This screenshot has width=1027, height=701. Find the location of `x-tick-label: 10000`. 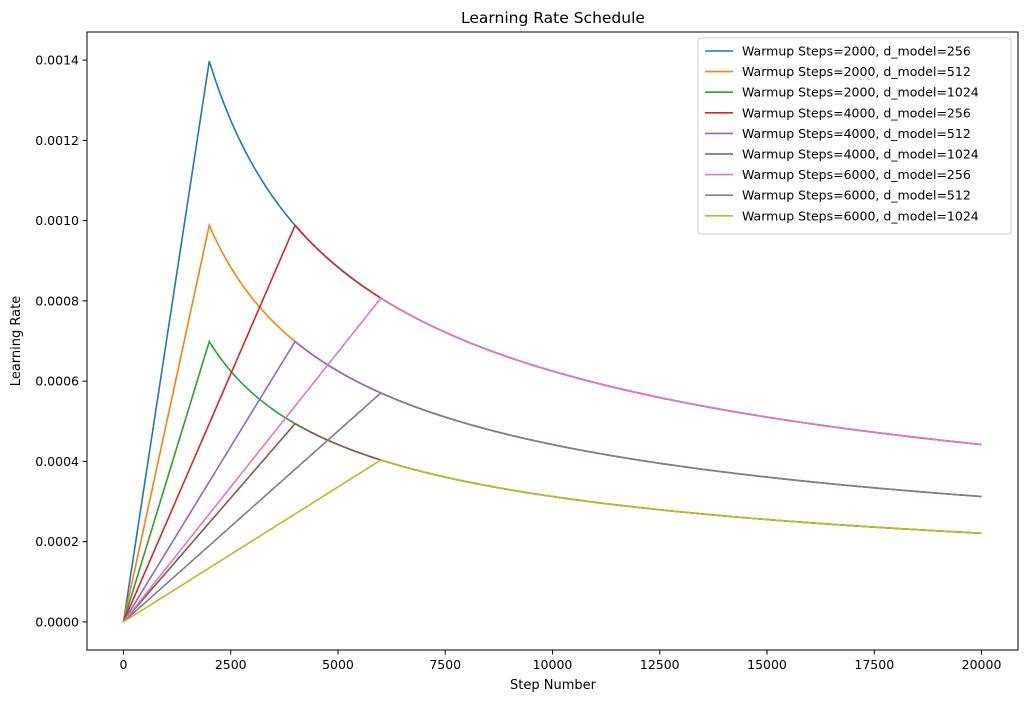

x-tick-label: 10000 is located at coordinates (553, 664).